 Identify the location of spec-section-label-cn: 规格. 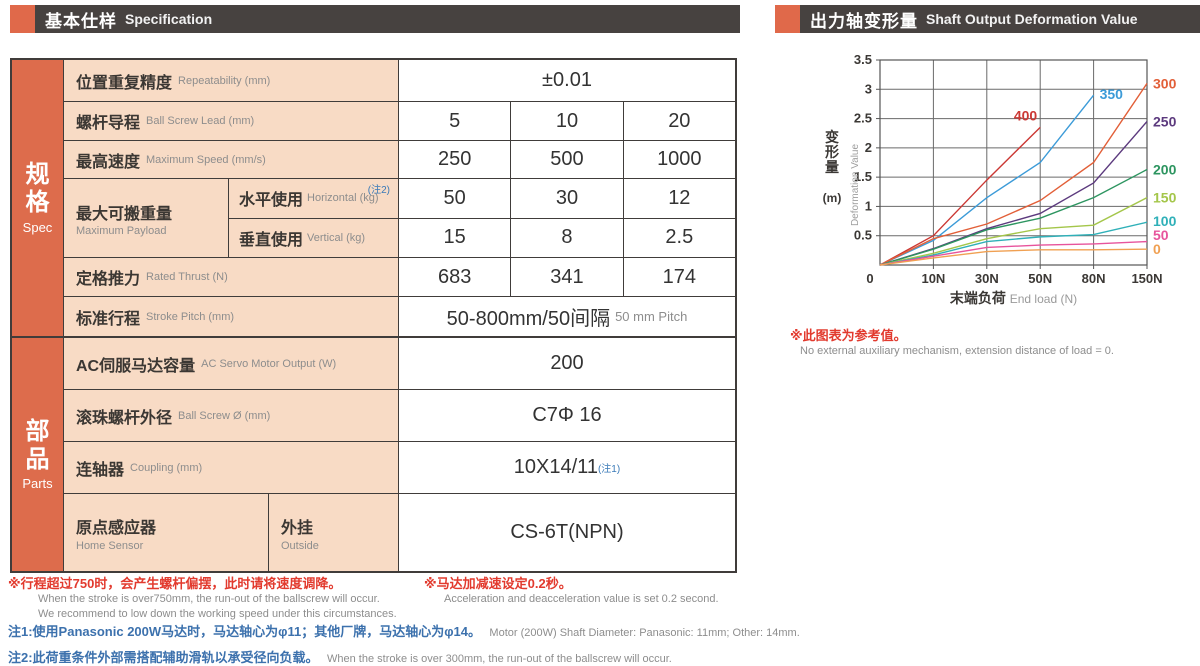
(37, 188).